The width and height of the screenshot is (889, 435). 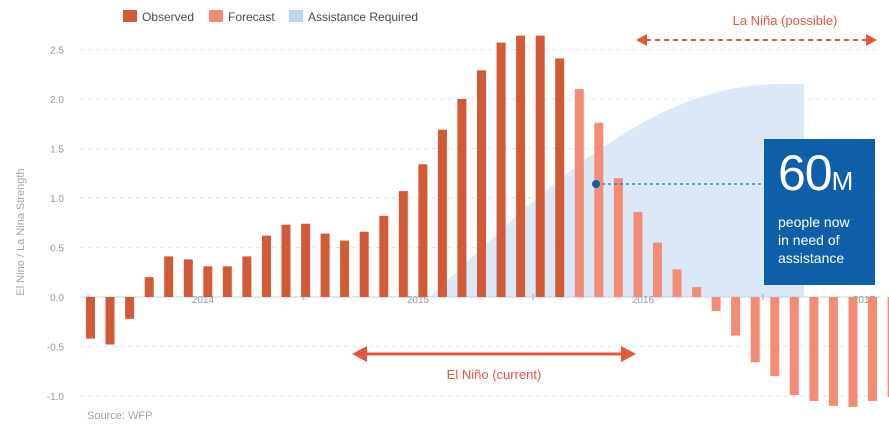 What do you see at coordinates (296, 16) in the screenshot?
I see `legend-swatch-assistance` at bounding box center [296, 16].